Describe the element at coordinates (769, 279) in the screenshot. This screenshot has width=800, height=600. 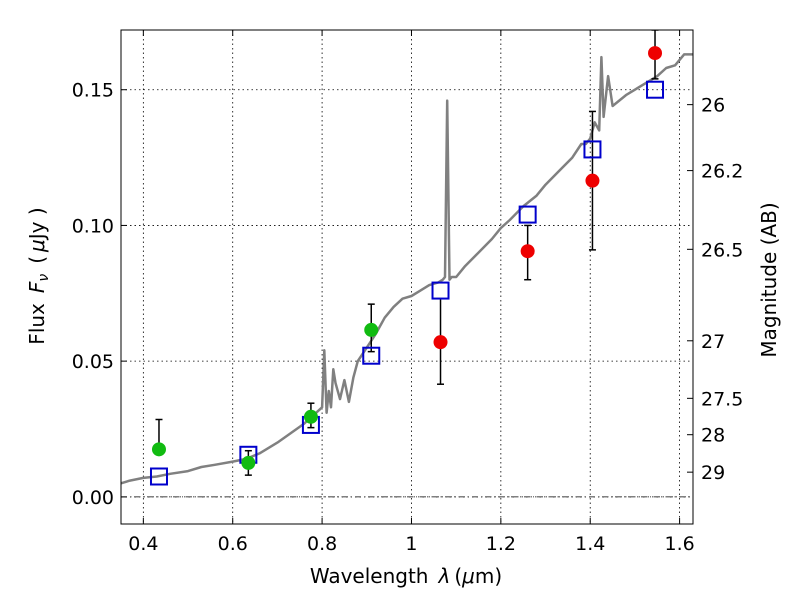
I see `y2-axis-label: Magnitude (AB)` at that location.